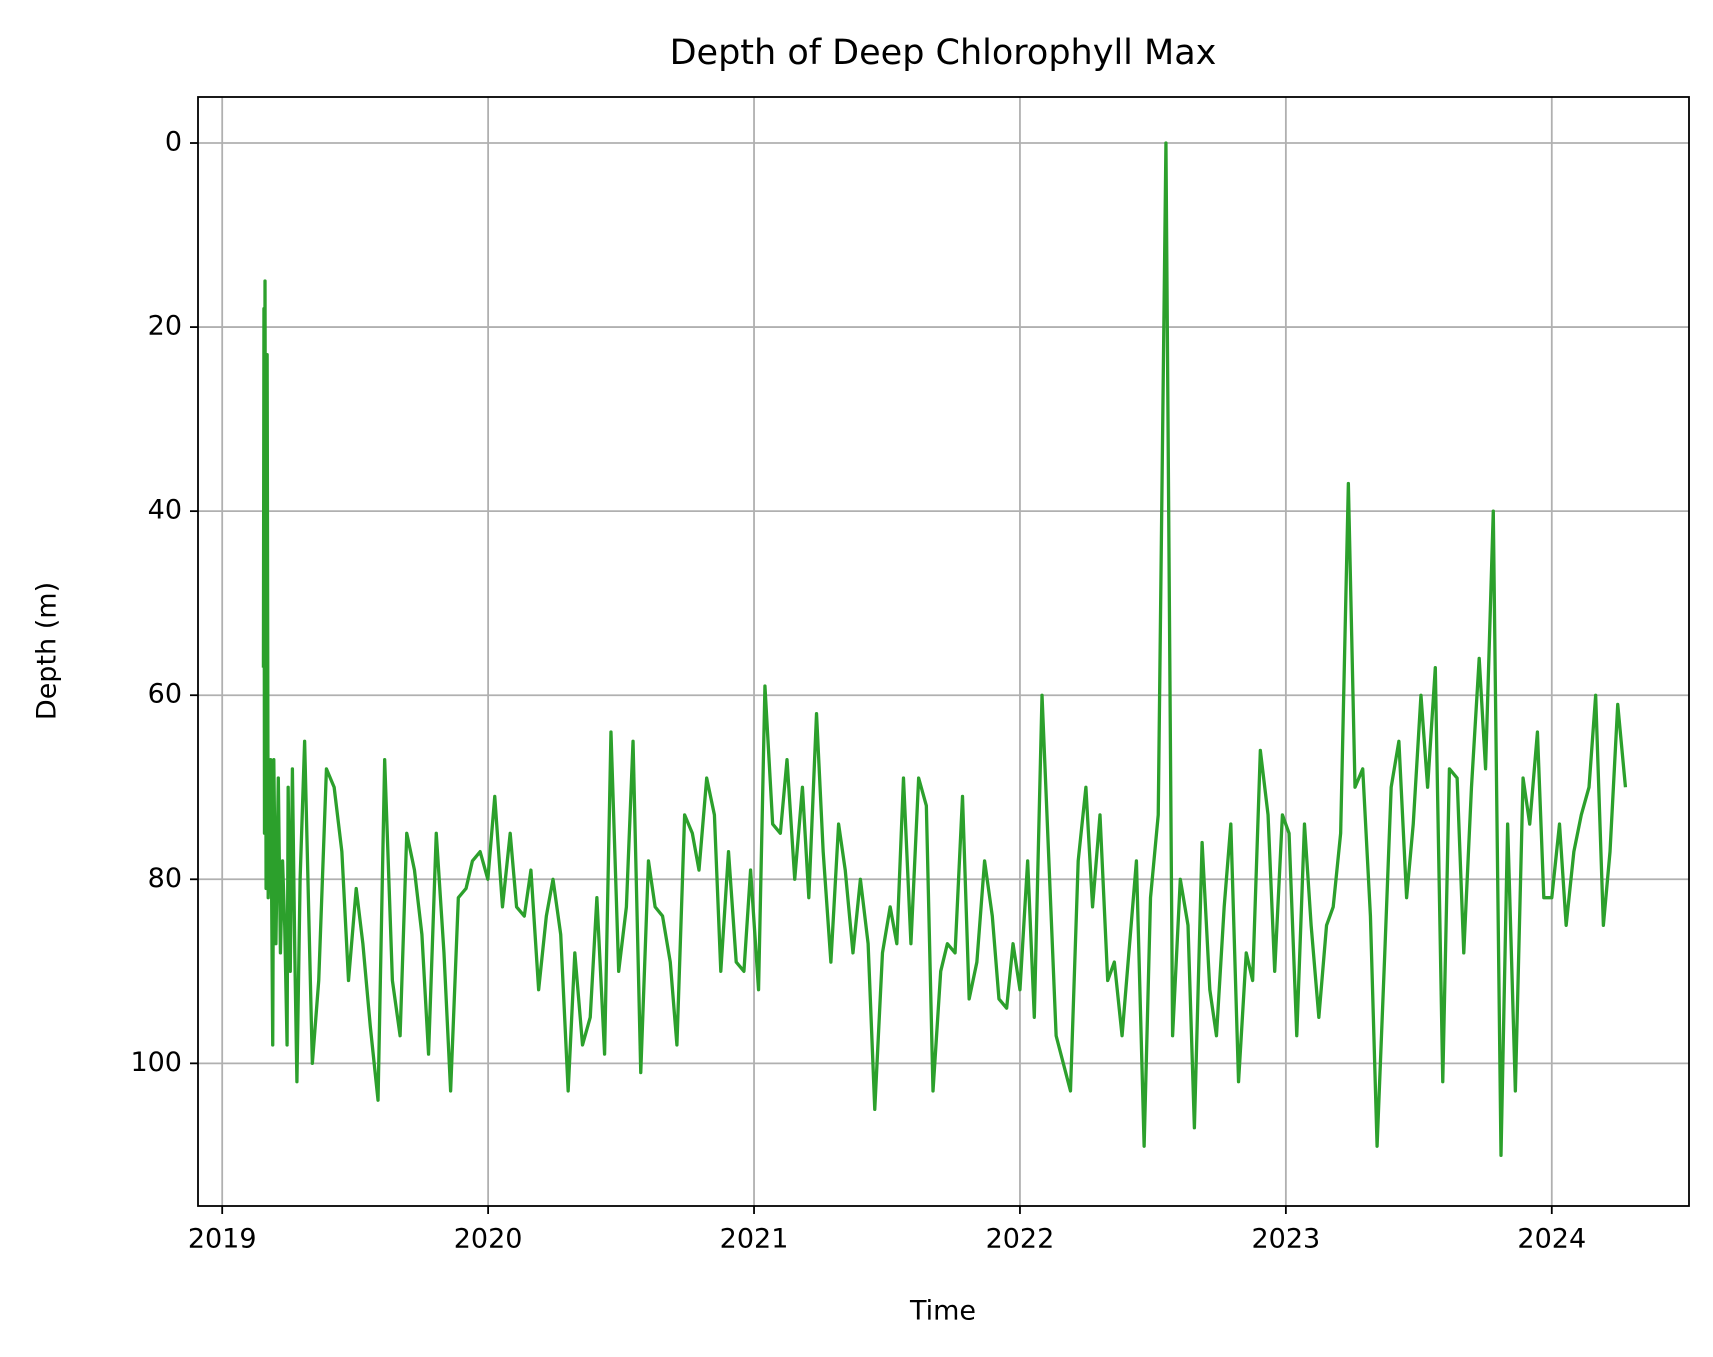  What do you see at coordinates (942, 1311) in the screenshot?
I see `x-axis-label: Time` at bounding box center [942, 1311].